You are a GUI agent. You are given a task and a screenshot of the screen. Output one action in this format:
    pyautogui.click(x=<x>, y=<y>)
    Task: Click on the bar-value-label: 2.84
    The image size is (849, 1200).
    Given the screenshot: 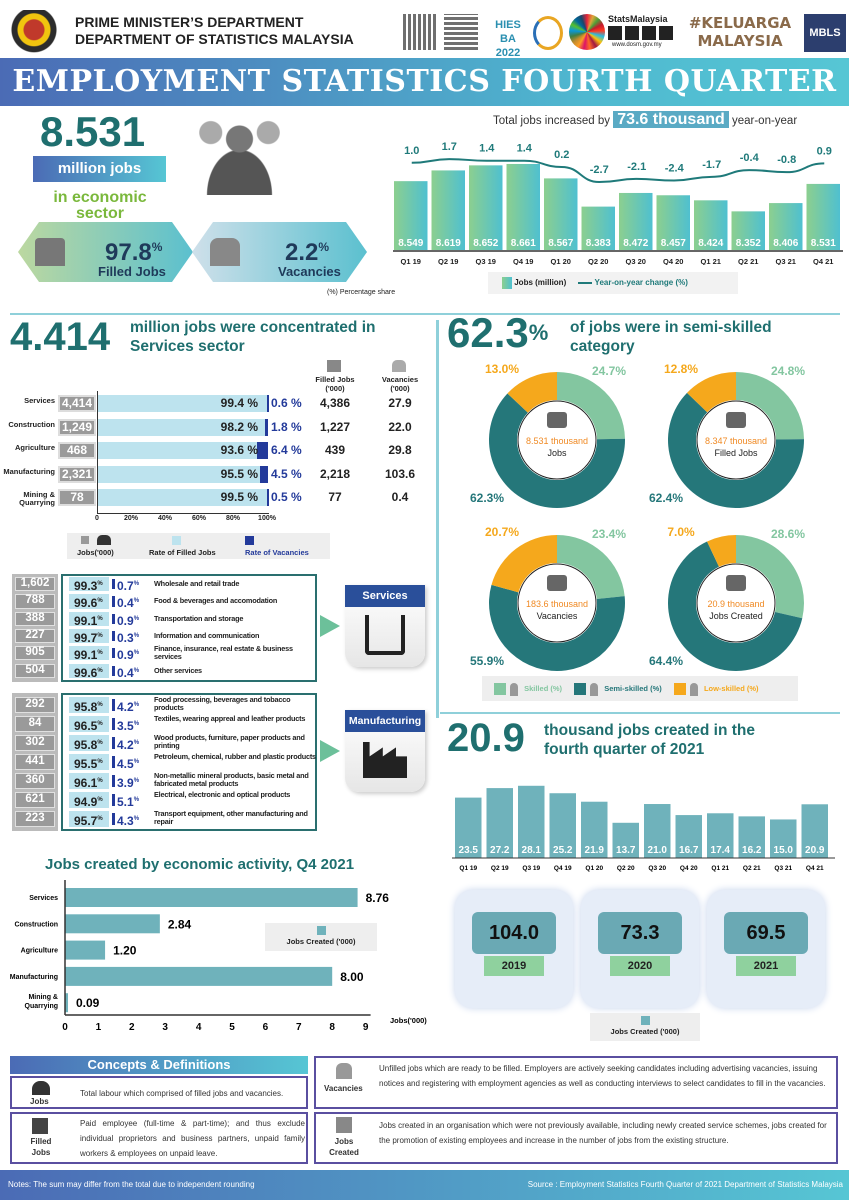 What is the action you would take?
    pyautogui.click(x=180, y=924)
    